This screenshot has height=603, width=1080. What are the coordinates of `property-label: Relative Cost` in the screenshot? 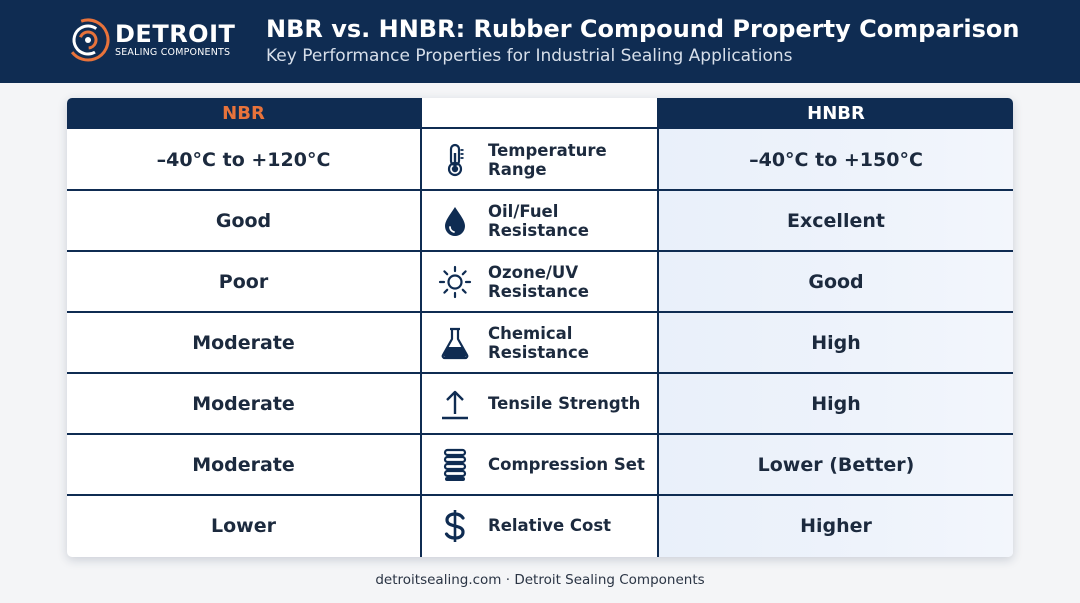 It's located at (550, 525).